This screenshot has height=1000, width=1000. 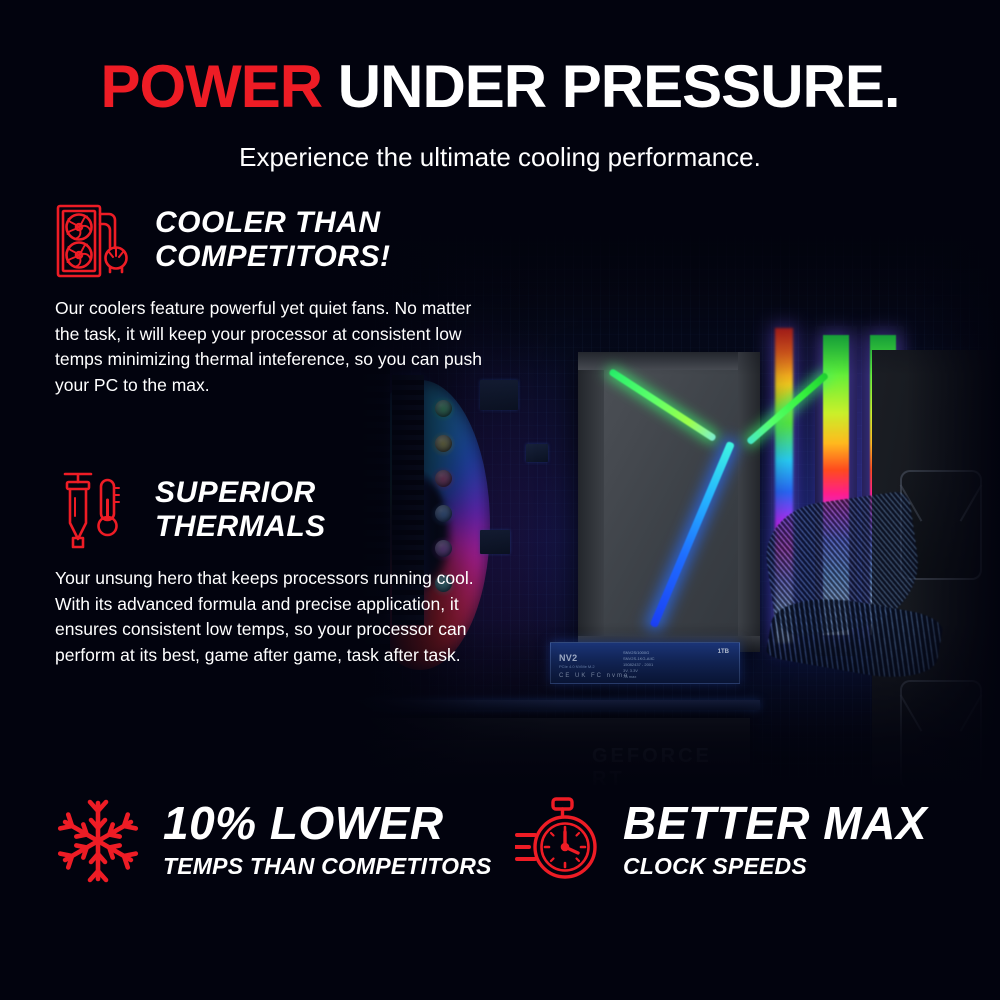 I want to click on pcie-slot, so click(x=545, y=705).